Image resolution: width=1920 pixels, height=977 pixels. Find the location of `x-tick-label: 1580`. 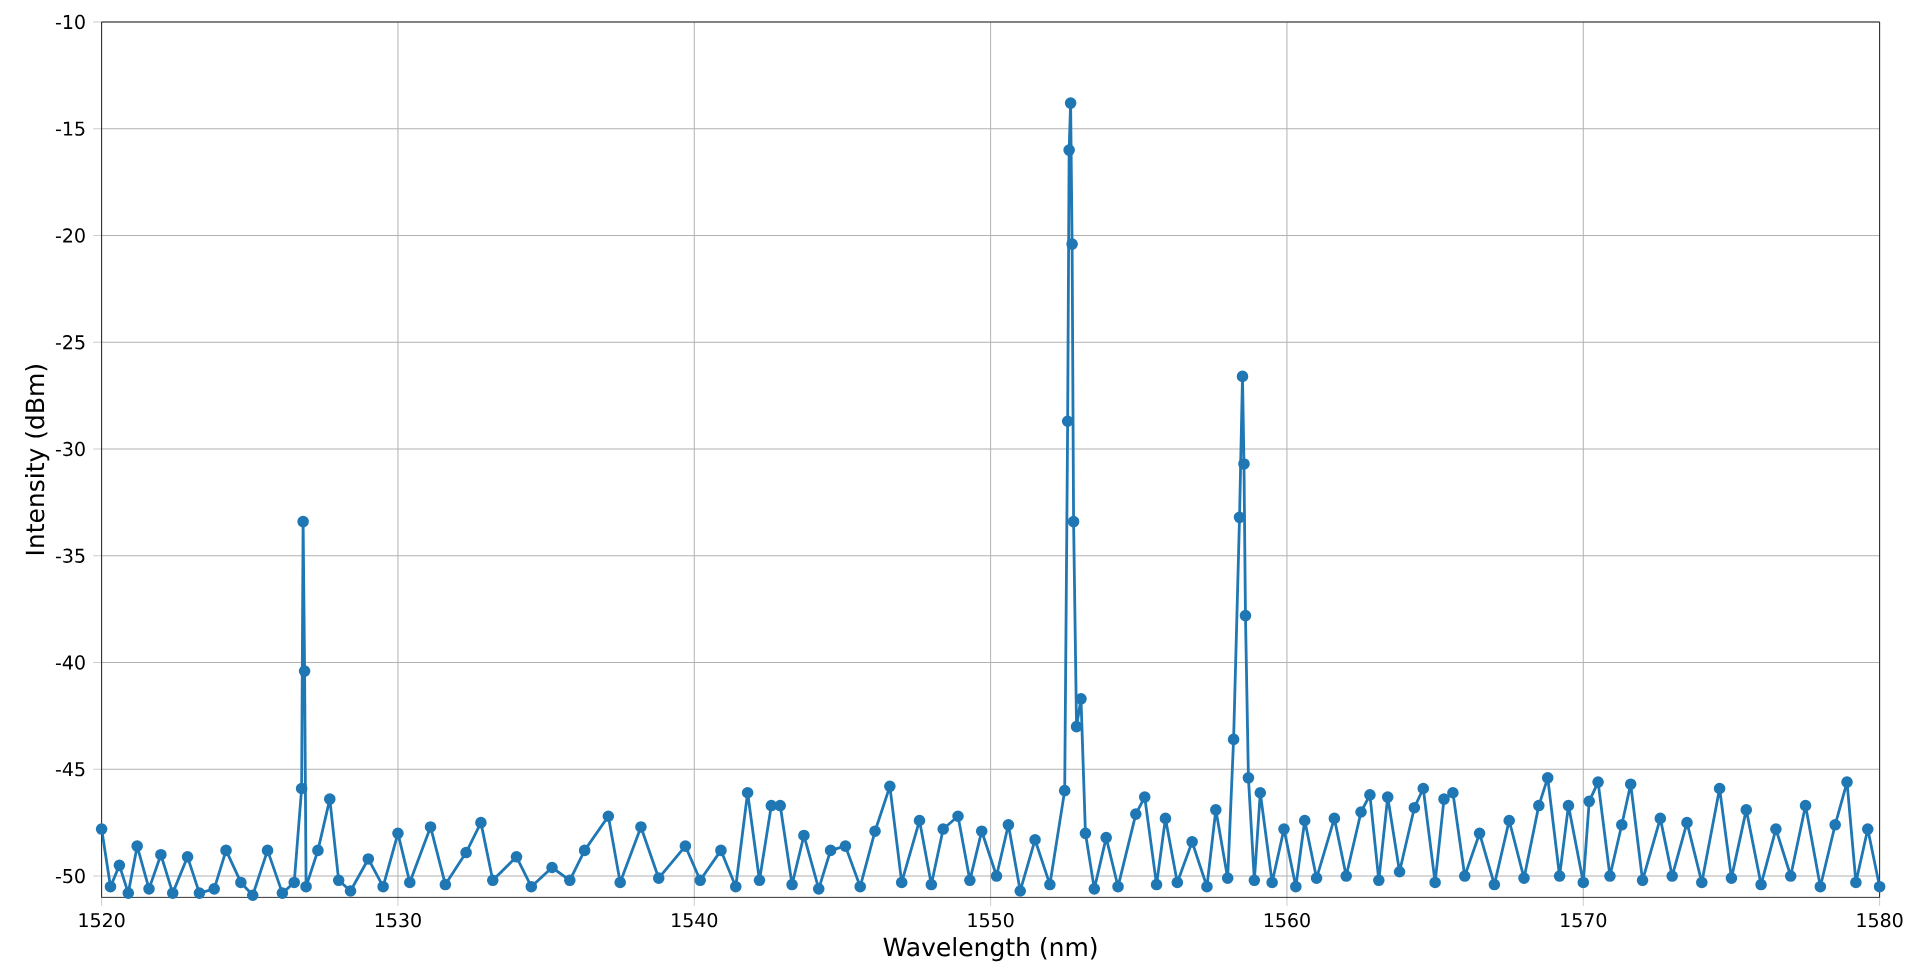

x-tick-label: 1580 is located at coordinates (1880, 920).